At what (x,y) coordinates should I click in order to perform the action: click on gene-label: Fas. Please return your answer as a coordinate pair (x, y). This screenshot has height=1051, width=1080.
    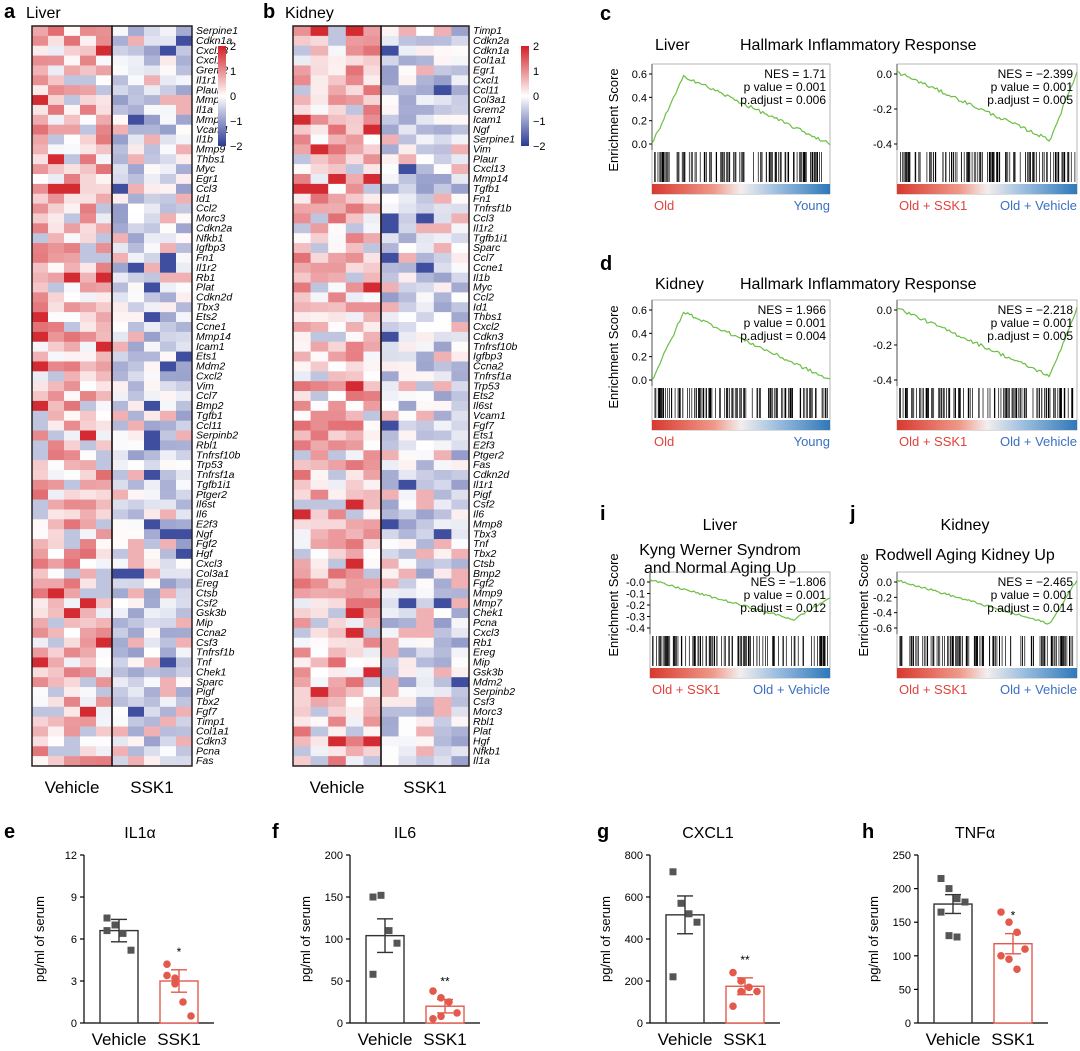
    Looking at the image, I should click on (205, 761).